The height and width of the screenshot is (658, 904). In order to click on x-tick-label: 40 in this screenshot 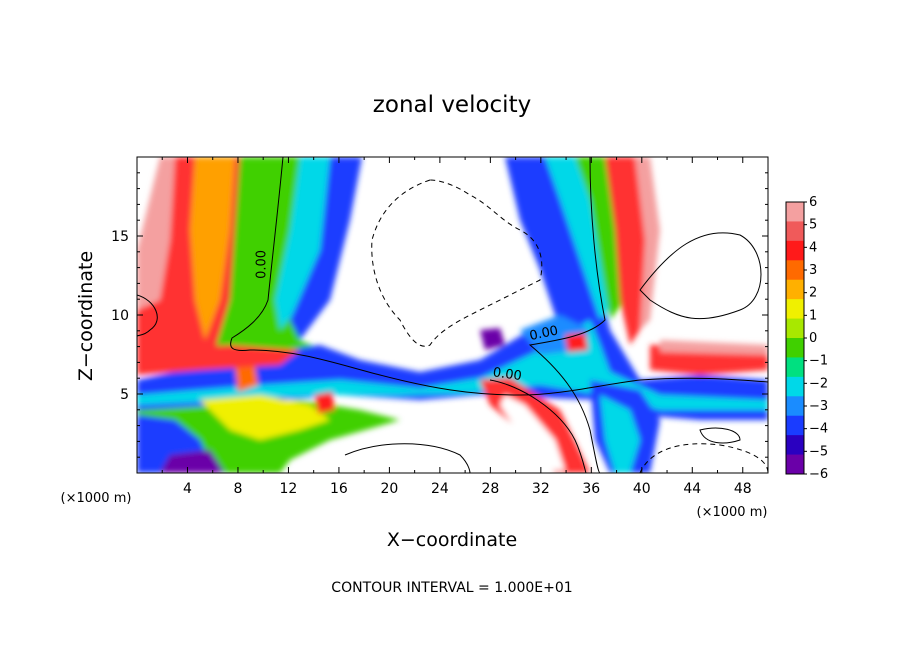, I will do `click(642, 489)`.